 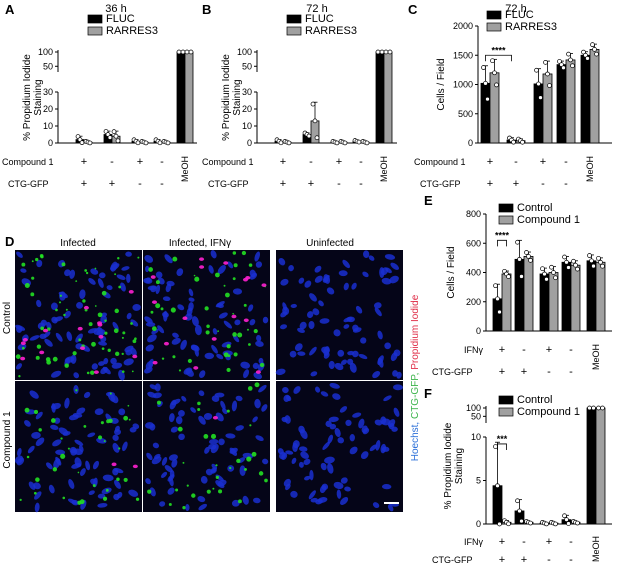 What do you see at coordinates (206, 446) in the screenshot?
I see `micrograph-background` at bounding box center [206, 446].